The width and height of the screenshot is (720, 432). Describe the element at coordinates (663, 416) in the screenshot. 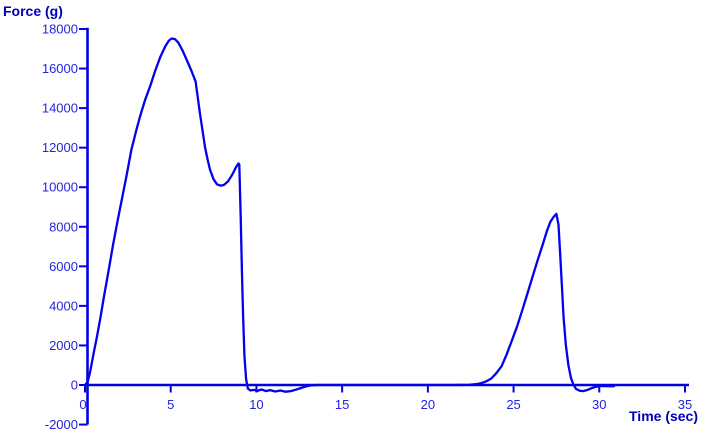

I see `x-axis-title: Time (sec)` at that location.